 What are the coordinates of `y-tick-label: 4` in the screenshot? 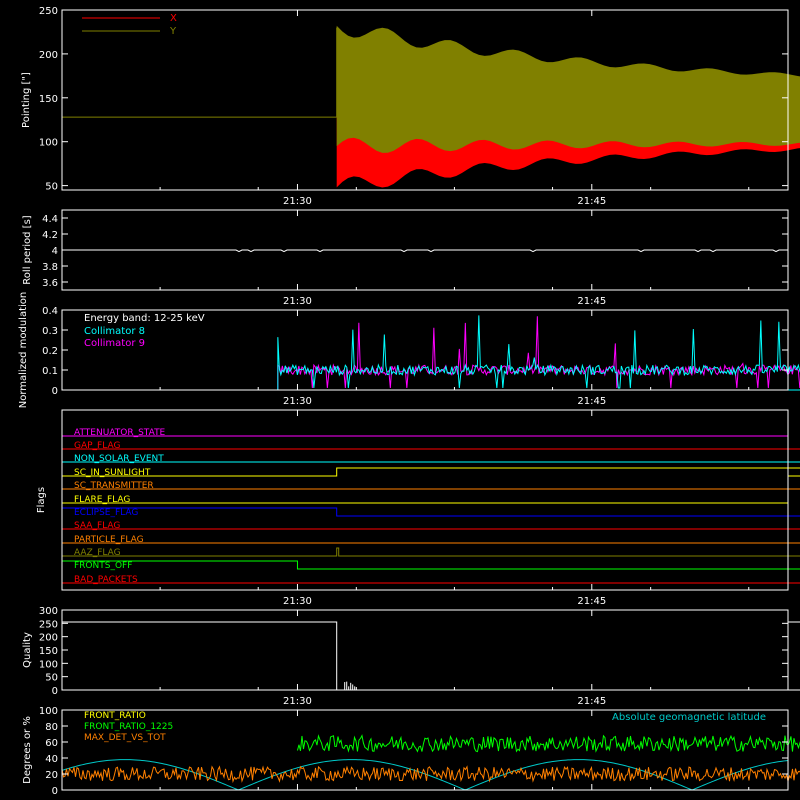 It's located at (55, 251).